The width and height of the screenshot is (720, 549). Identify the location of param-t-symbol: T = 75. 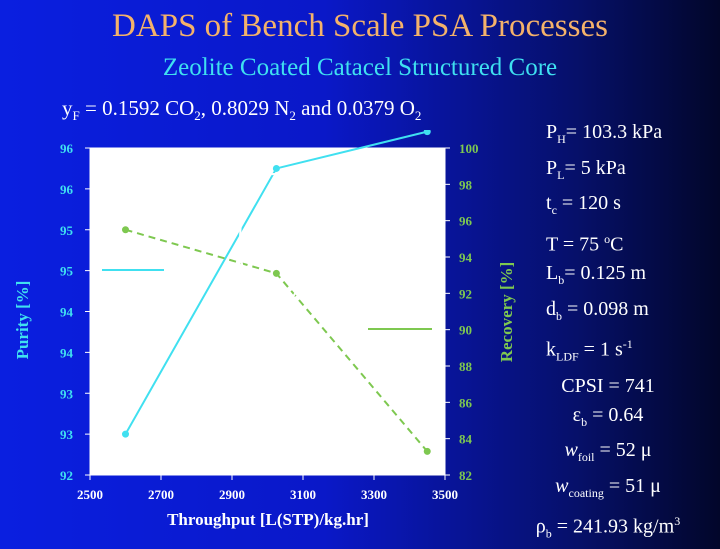
(575, 244).